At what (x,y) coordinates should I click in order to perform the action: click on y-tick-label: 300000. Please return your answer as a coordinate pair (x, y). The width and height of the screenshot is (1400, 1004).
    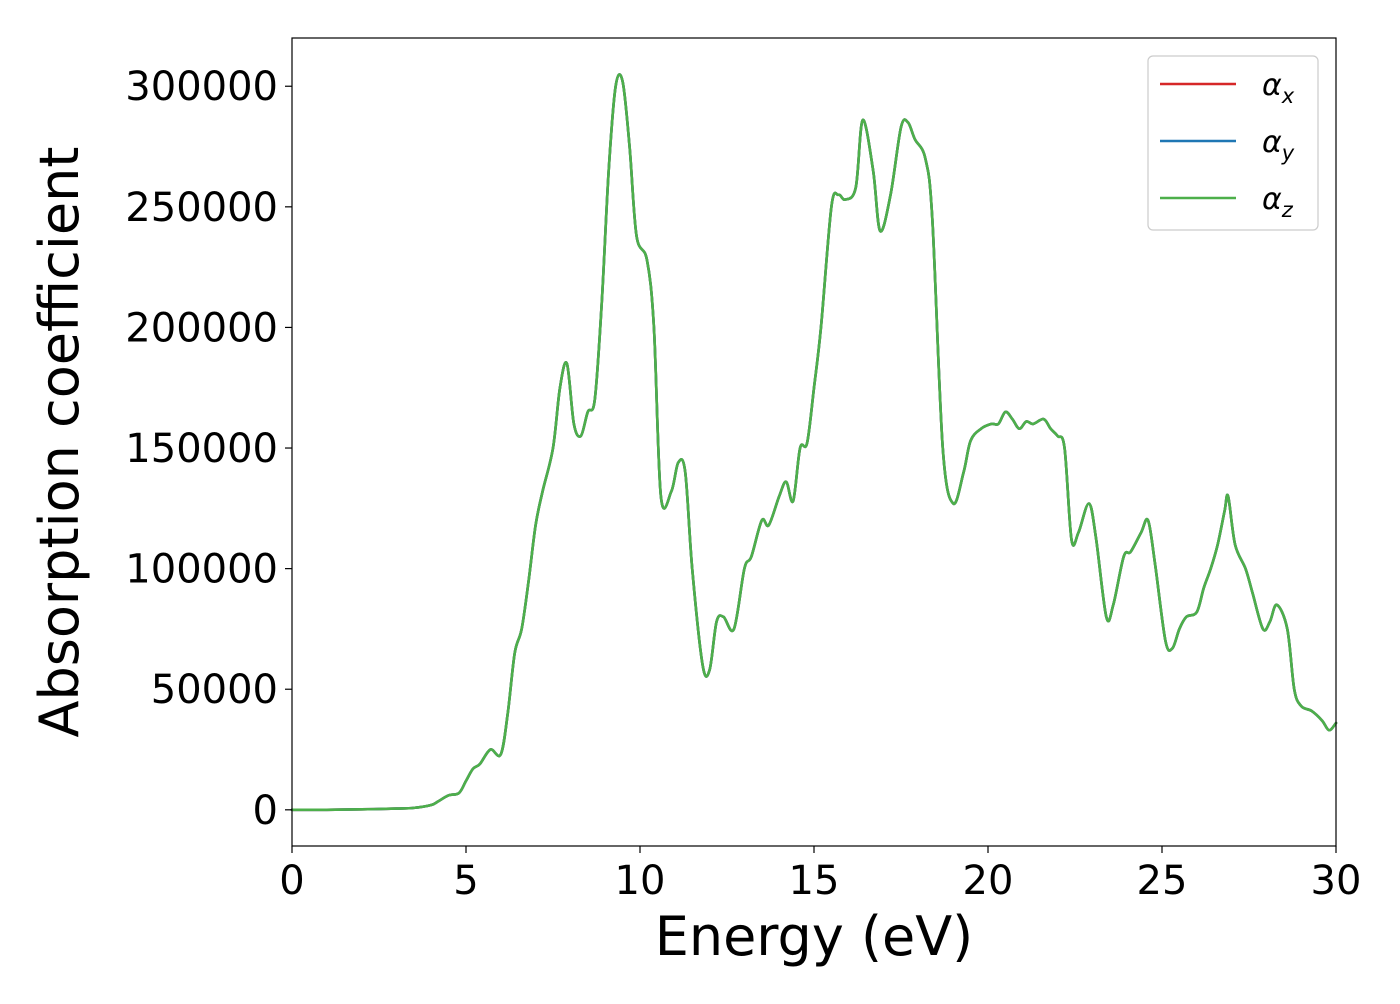
    Looking at the image, I should click on (201, 87).